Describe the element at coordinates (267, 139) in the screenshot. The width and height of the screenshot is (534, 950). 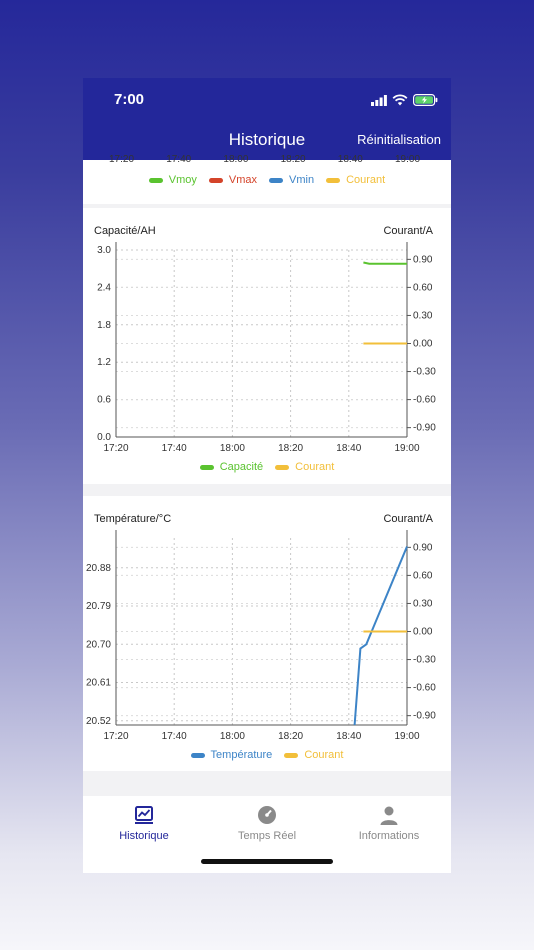
I see `page-title: Historique` at that location.